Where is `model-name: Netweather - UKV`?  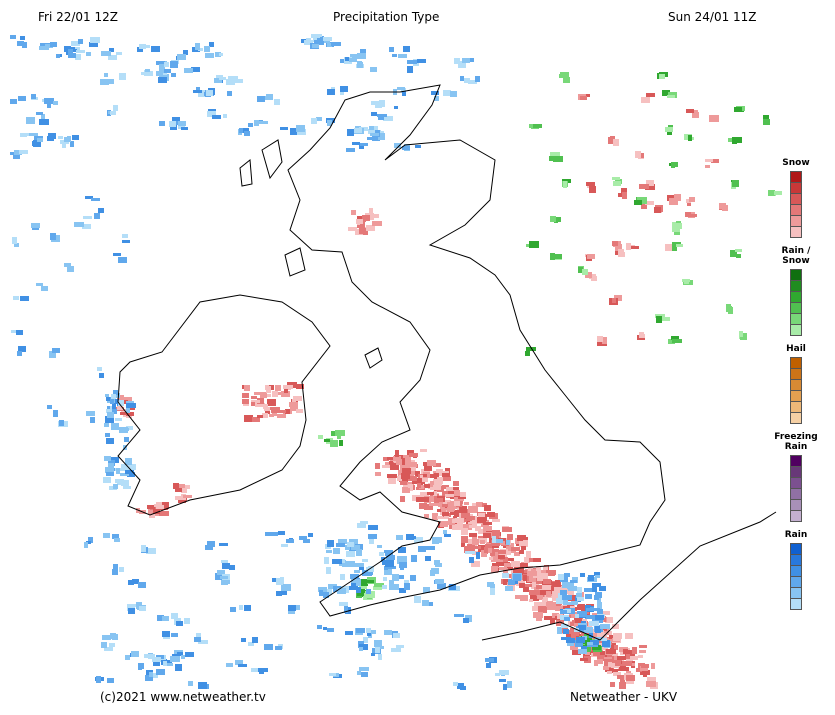
model-name: Netweather - UKV is located at coordinates (624, 697).